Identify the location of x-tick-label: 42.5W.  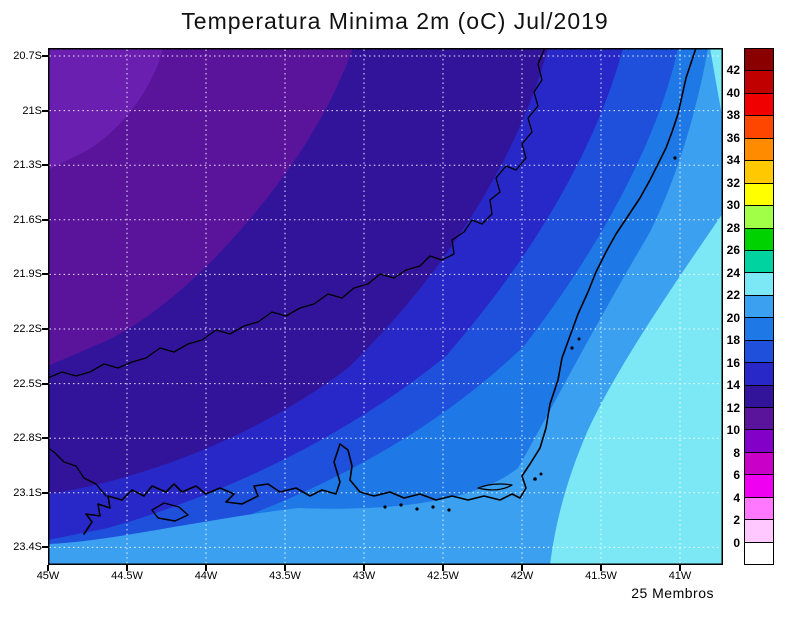
(443, 576).